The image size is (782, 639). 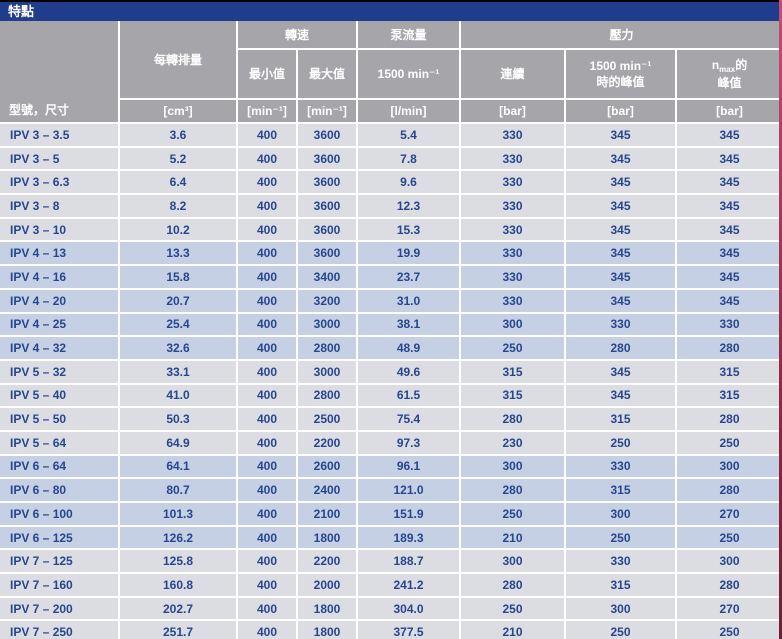 I want to click on peak-nmax-cell: 315, so click(x=728, y=371).